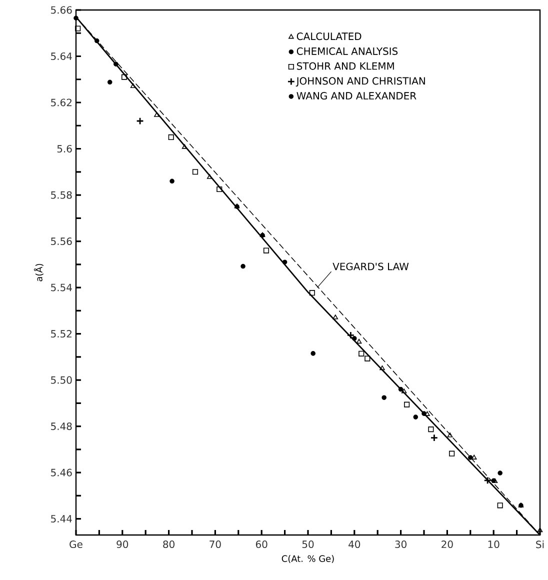 The height and width of the screenshot is (580, 548). What do you see at coordinates (329, 36) in the screenshot?
I see `legend-label: CALCULATED` at bounding box center [329, 36].